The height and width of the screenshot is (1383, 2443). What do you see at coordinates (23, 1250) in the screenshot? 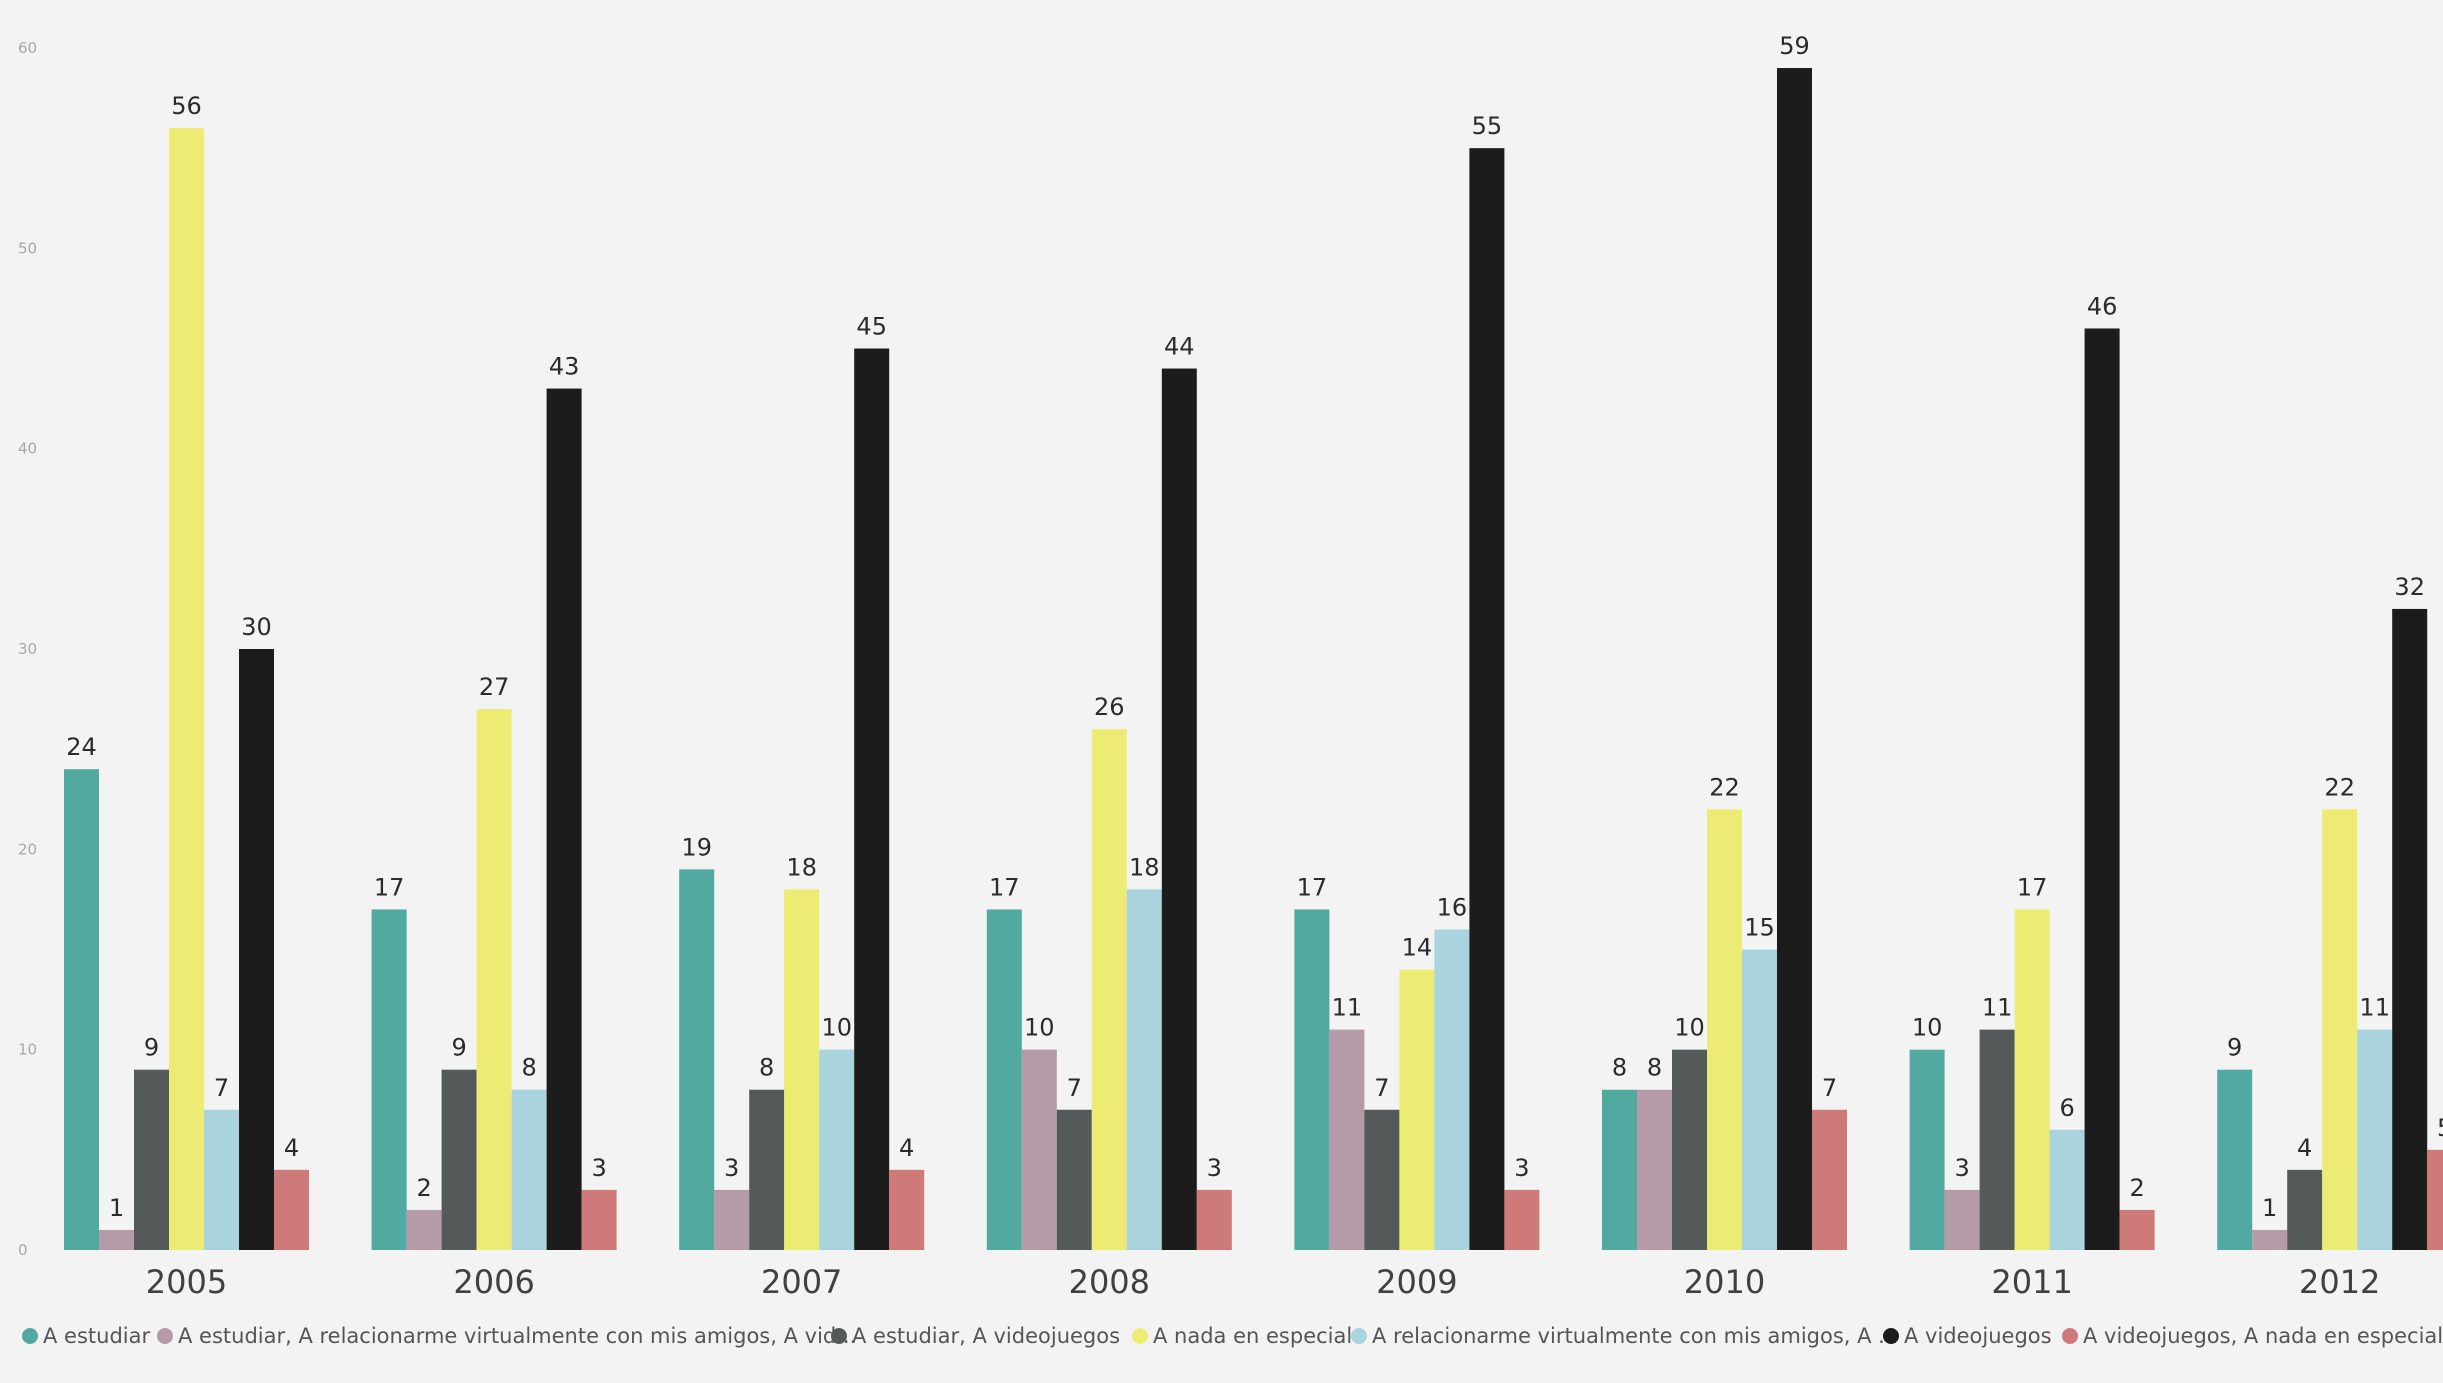
I see `y-tick-label: 0` at bounding box center [23, 1250].